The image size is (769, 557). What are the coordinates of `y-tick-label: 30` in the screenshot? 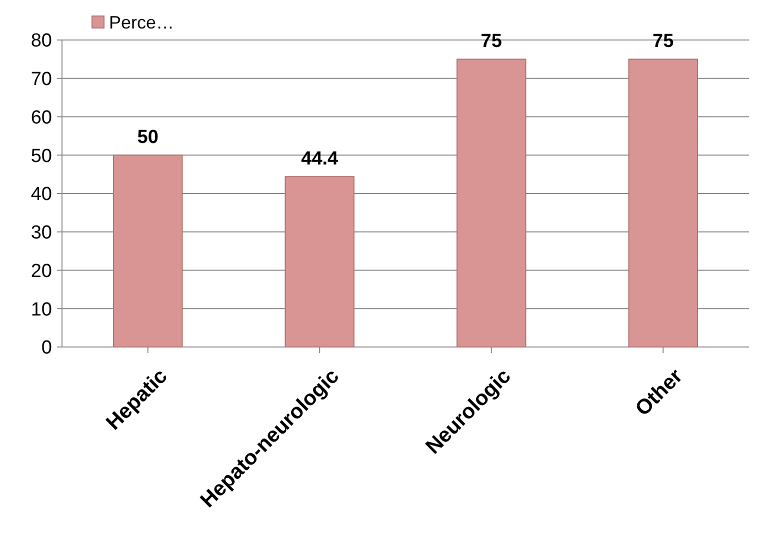 It's located at (41, 233).